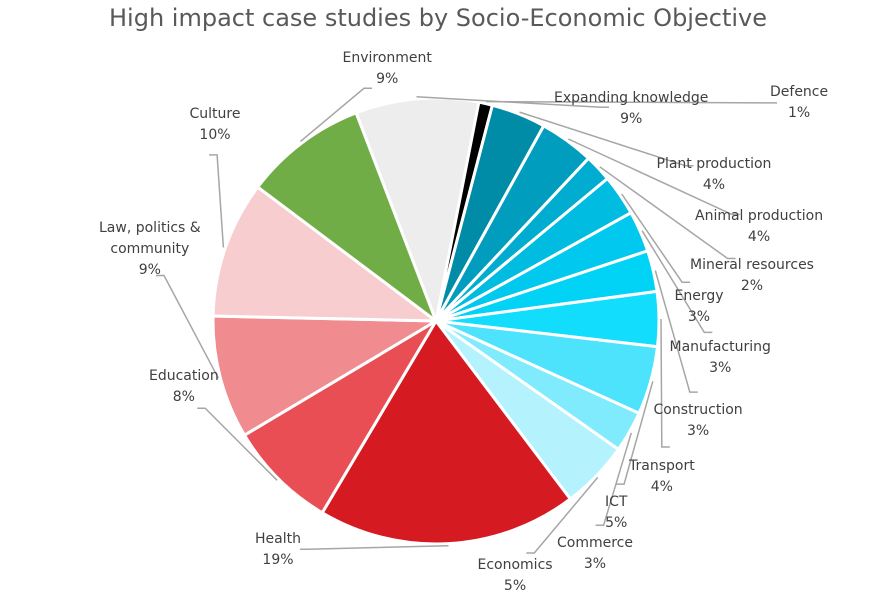 Image resolution: width=876 pixels, height=599 pixels. I want to click on slice-label-manufacturing: Manufacturing 3%, so click(720, 358).